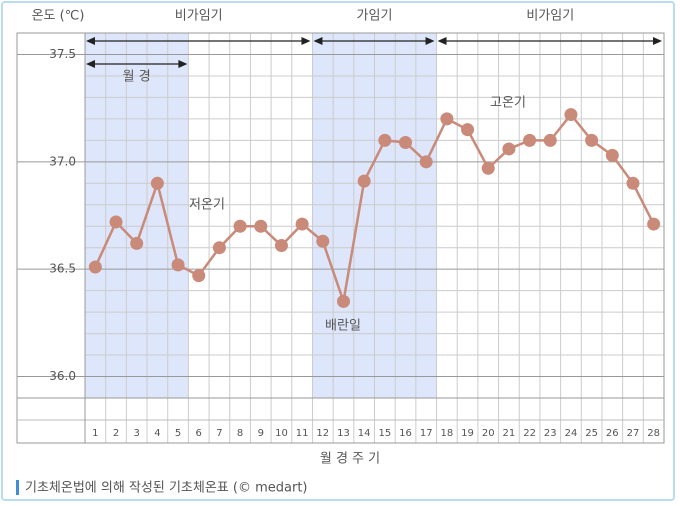 This screenshot has width=680, height=506. Describe the element at coordinates (207, 205) in the screenshot. I see `annotation: 저온기` at that location.